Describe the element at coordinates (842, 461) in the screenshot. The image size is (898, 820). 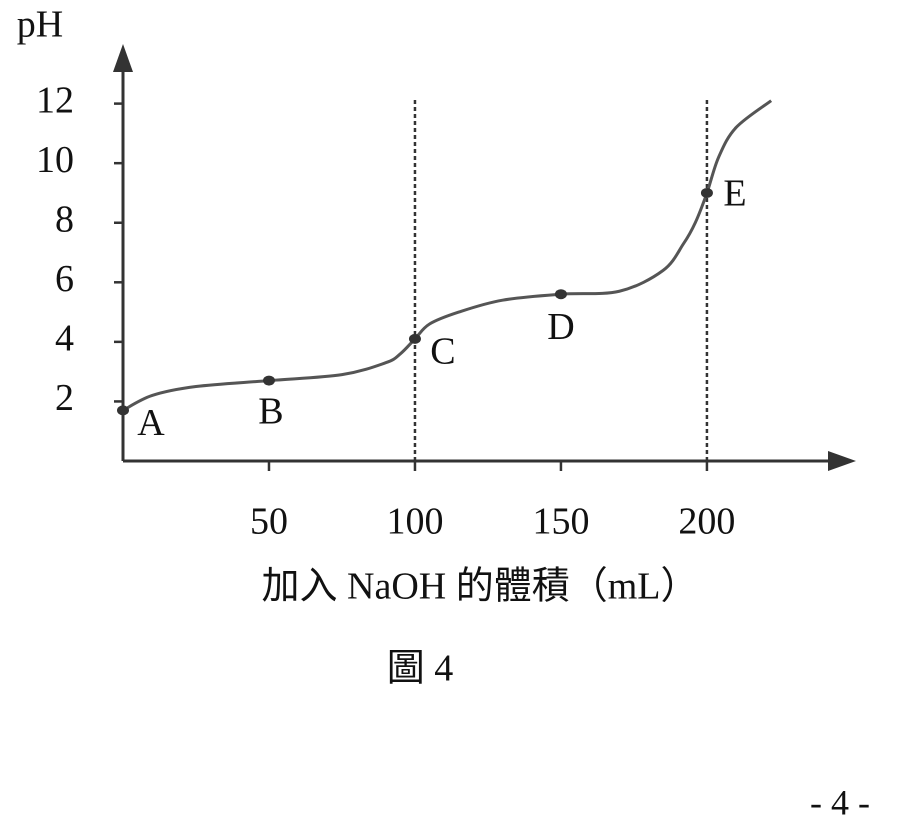
I see `x-axis-arrow` at that location.